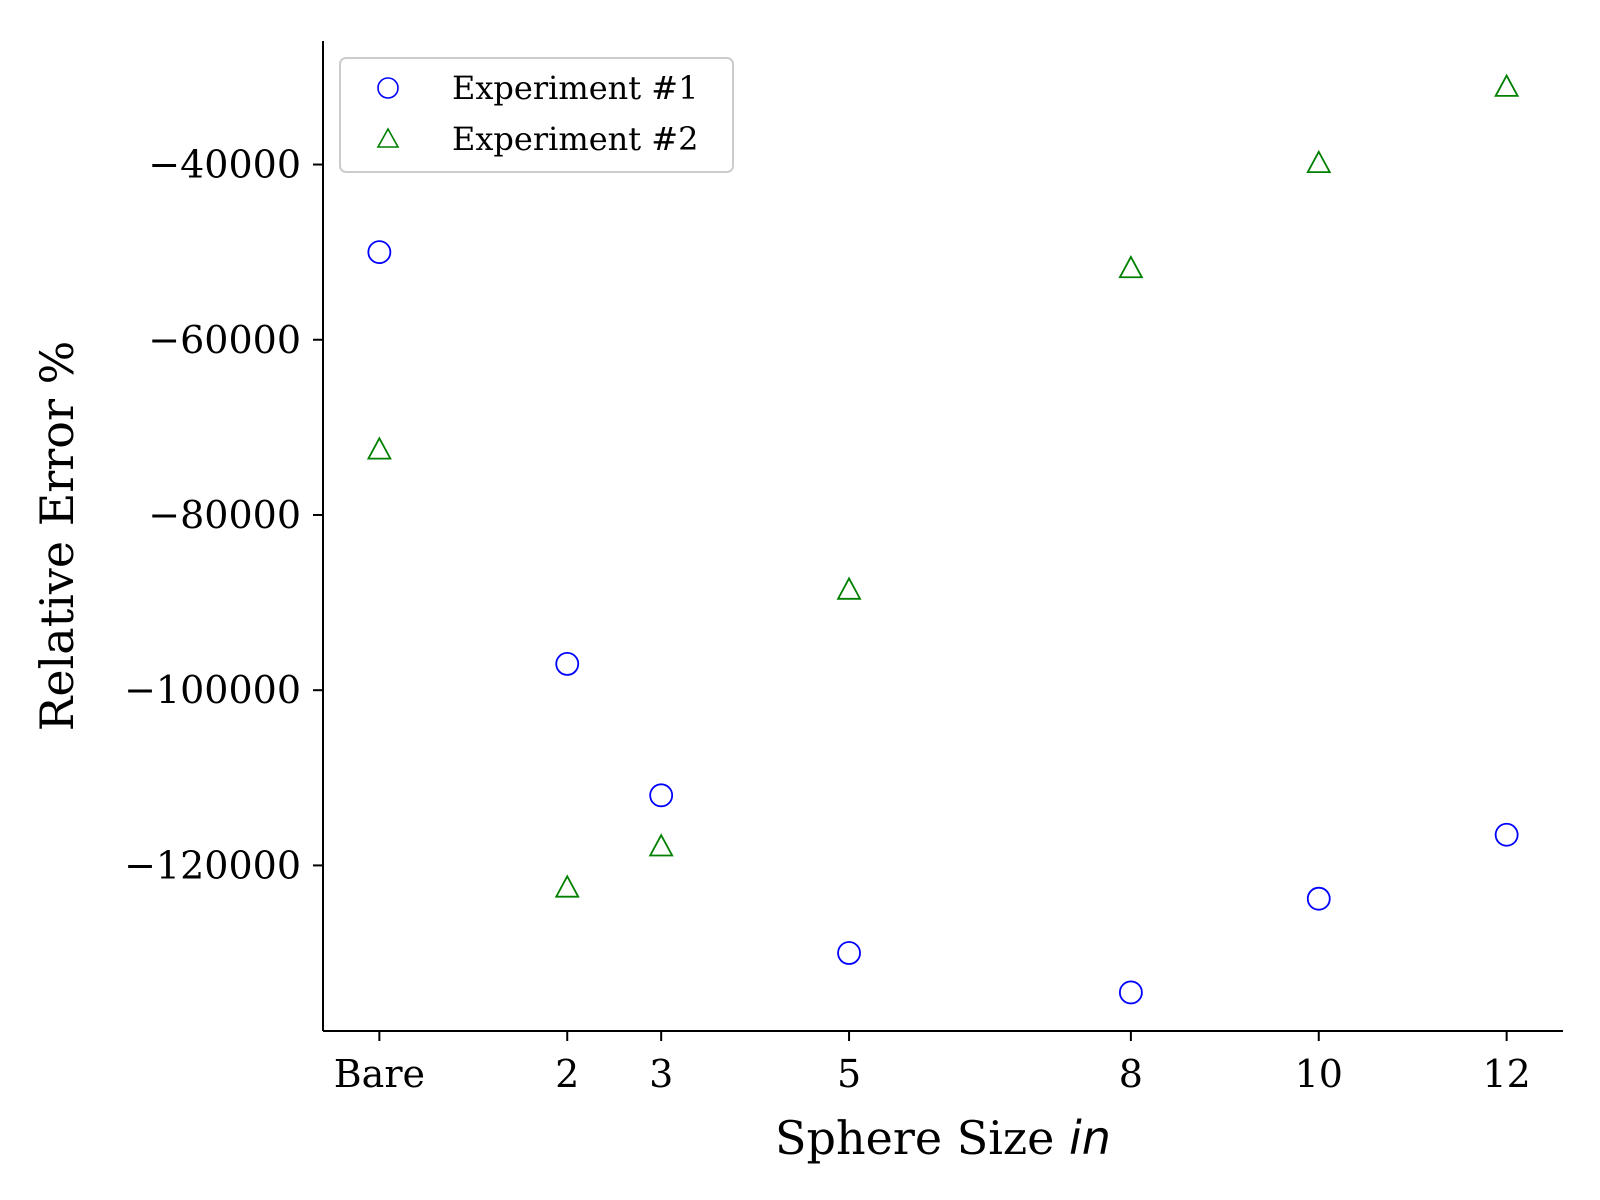 The image size is (1600, 1200). I want to click on y-tick-label: −60000, so click(224, 340).